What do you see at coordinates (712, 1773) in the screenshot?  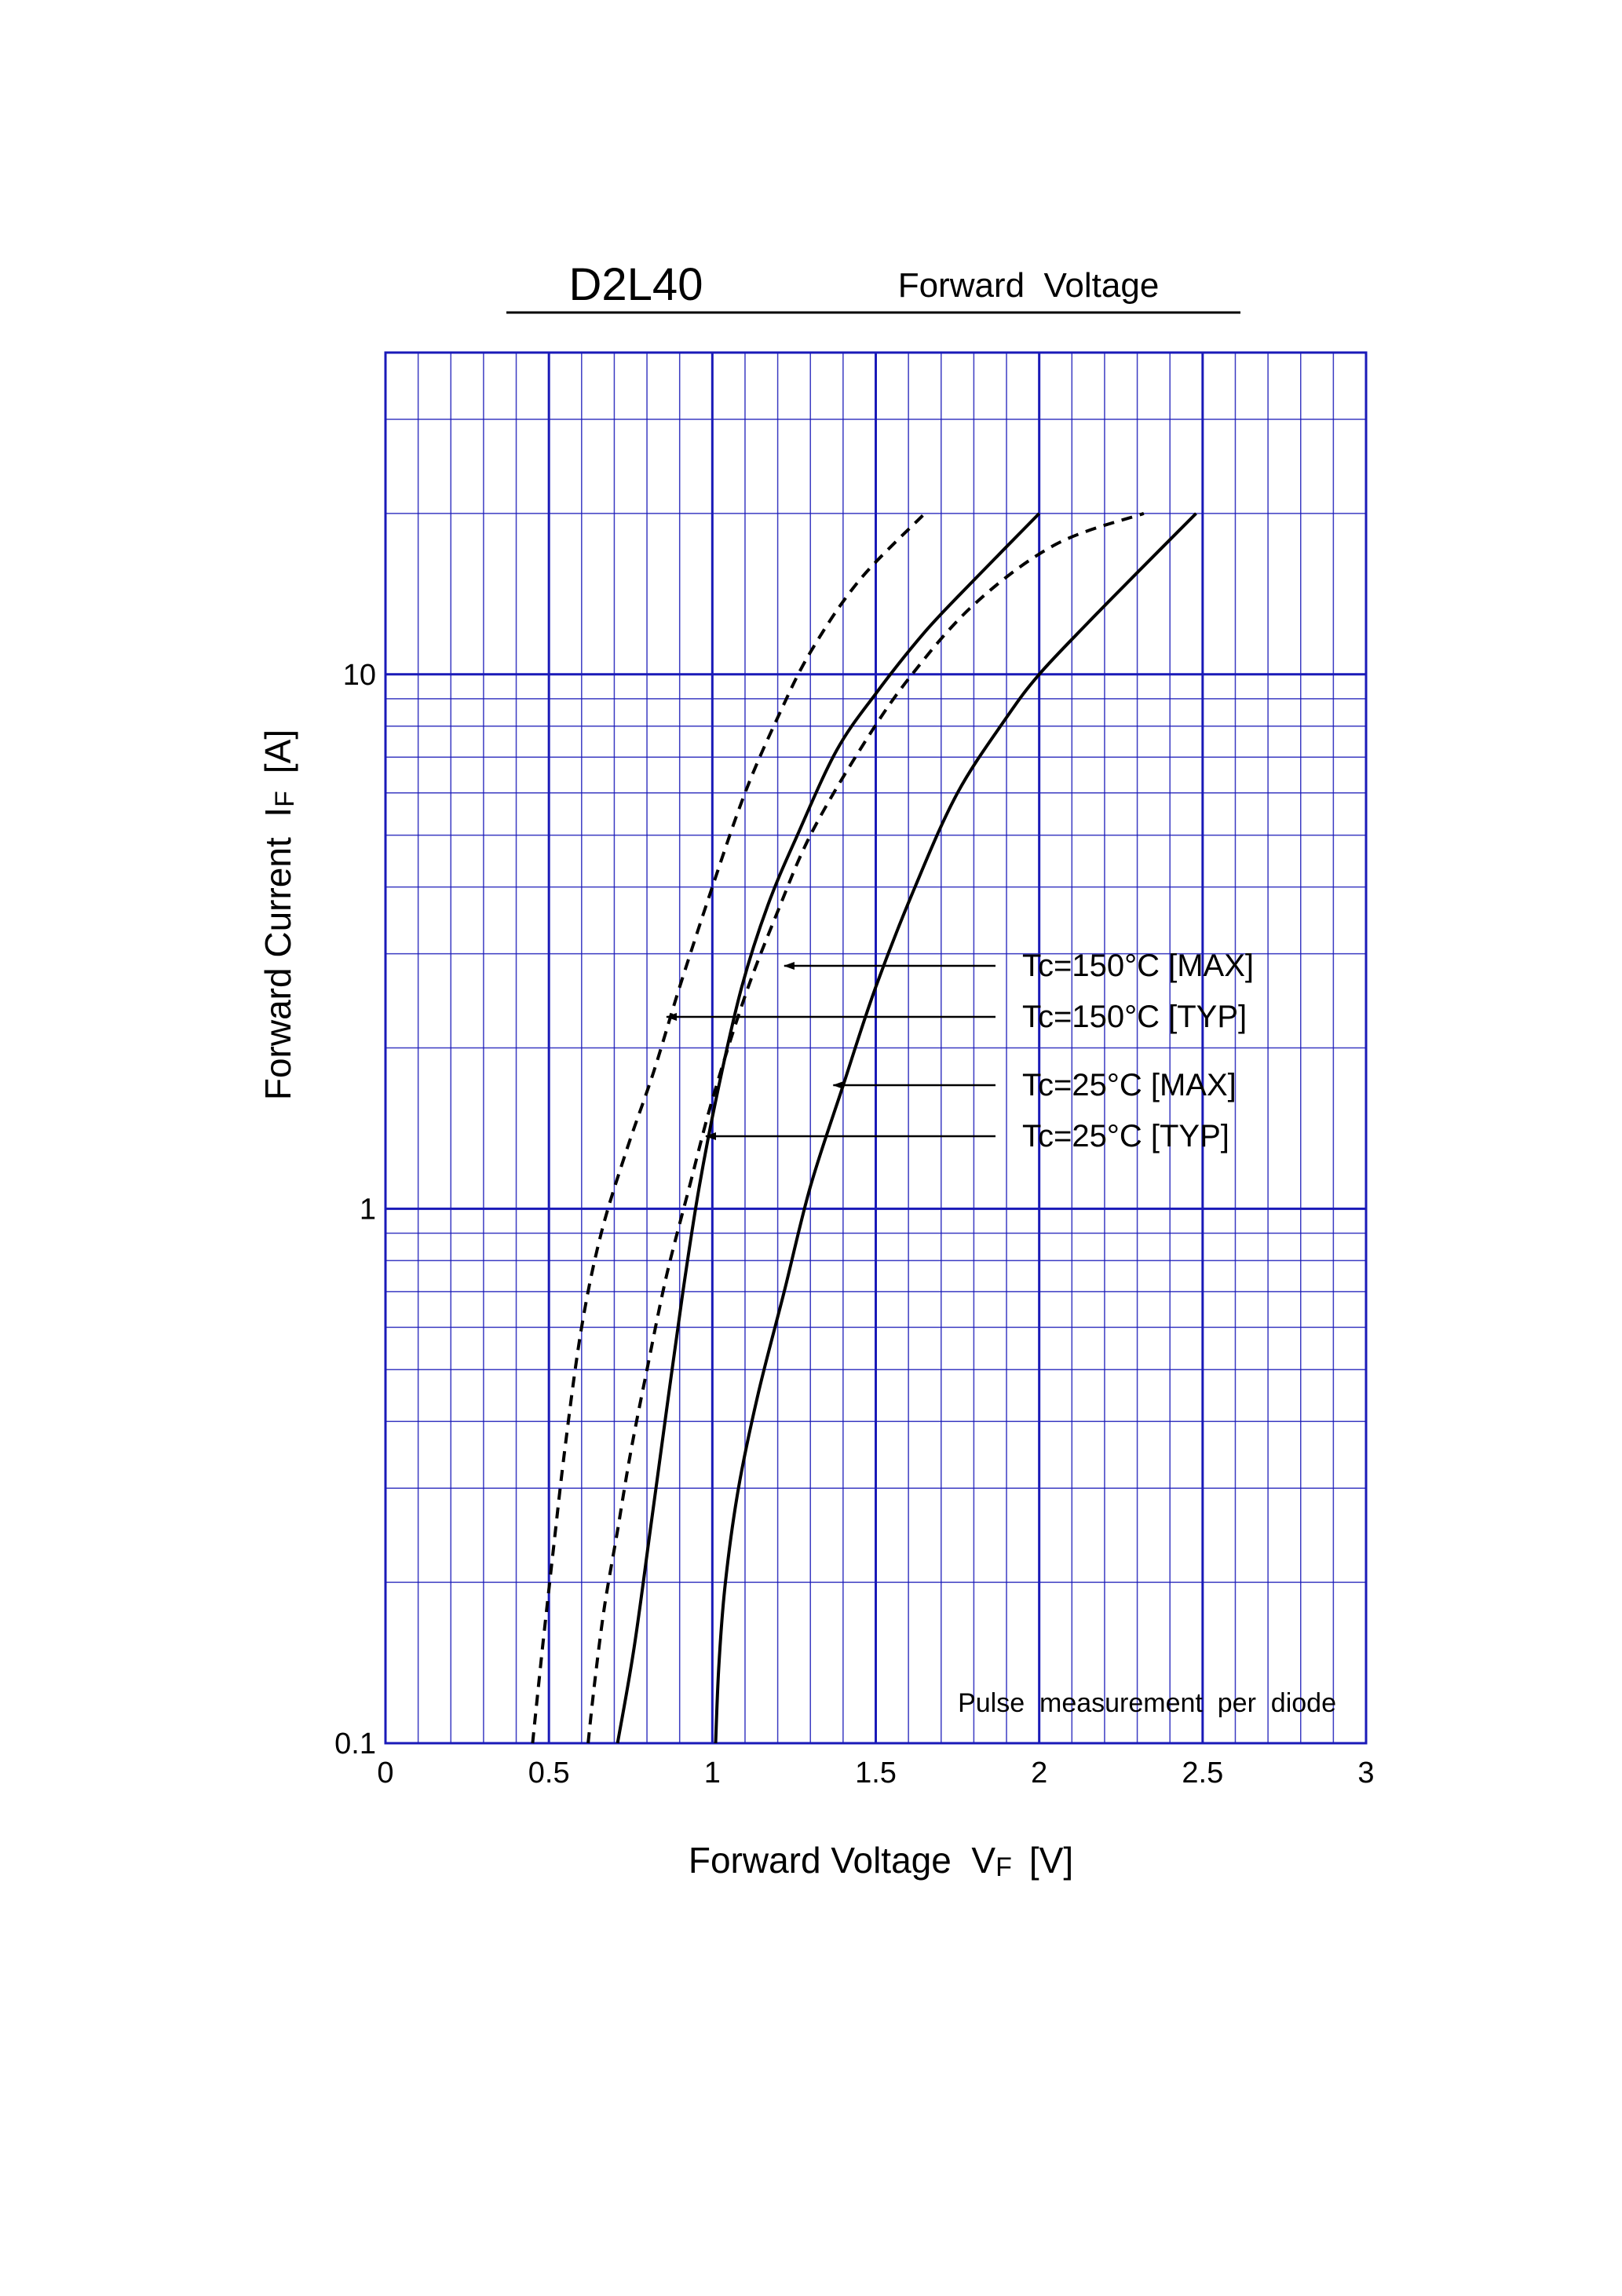 I see `x-tick-label: 1` at bounding box center [712, 1773].